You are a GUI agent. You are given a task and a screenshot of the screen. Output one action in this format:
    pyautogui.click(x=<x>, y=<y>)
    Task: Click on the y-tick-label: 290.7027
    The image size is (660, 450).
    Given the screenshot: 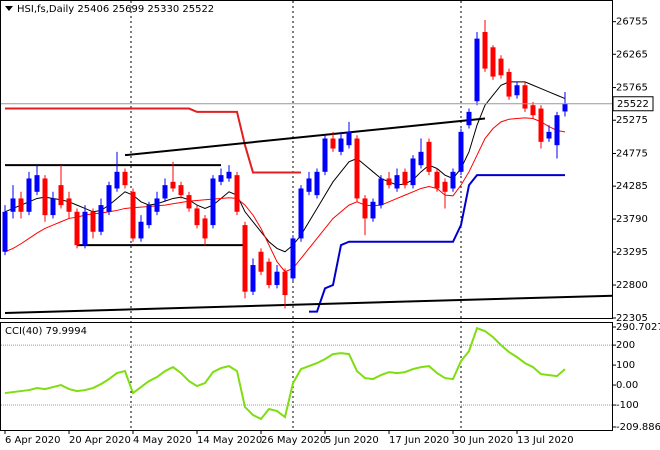 What is the action you would take?
    pyautogui.click(x=638, y=327)
    